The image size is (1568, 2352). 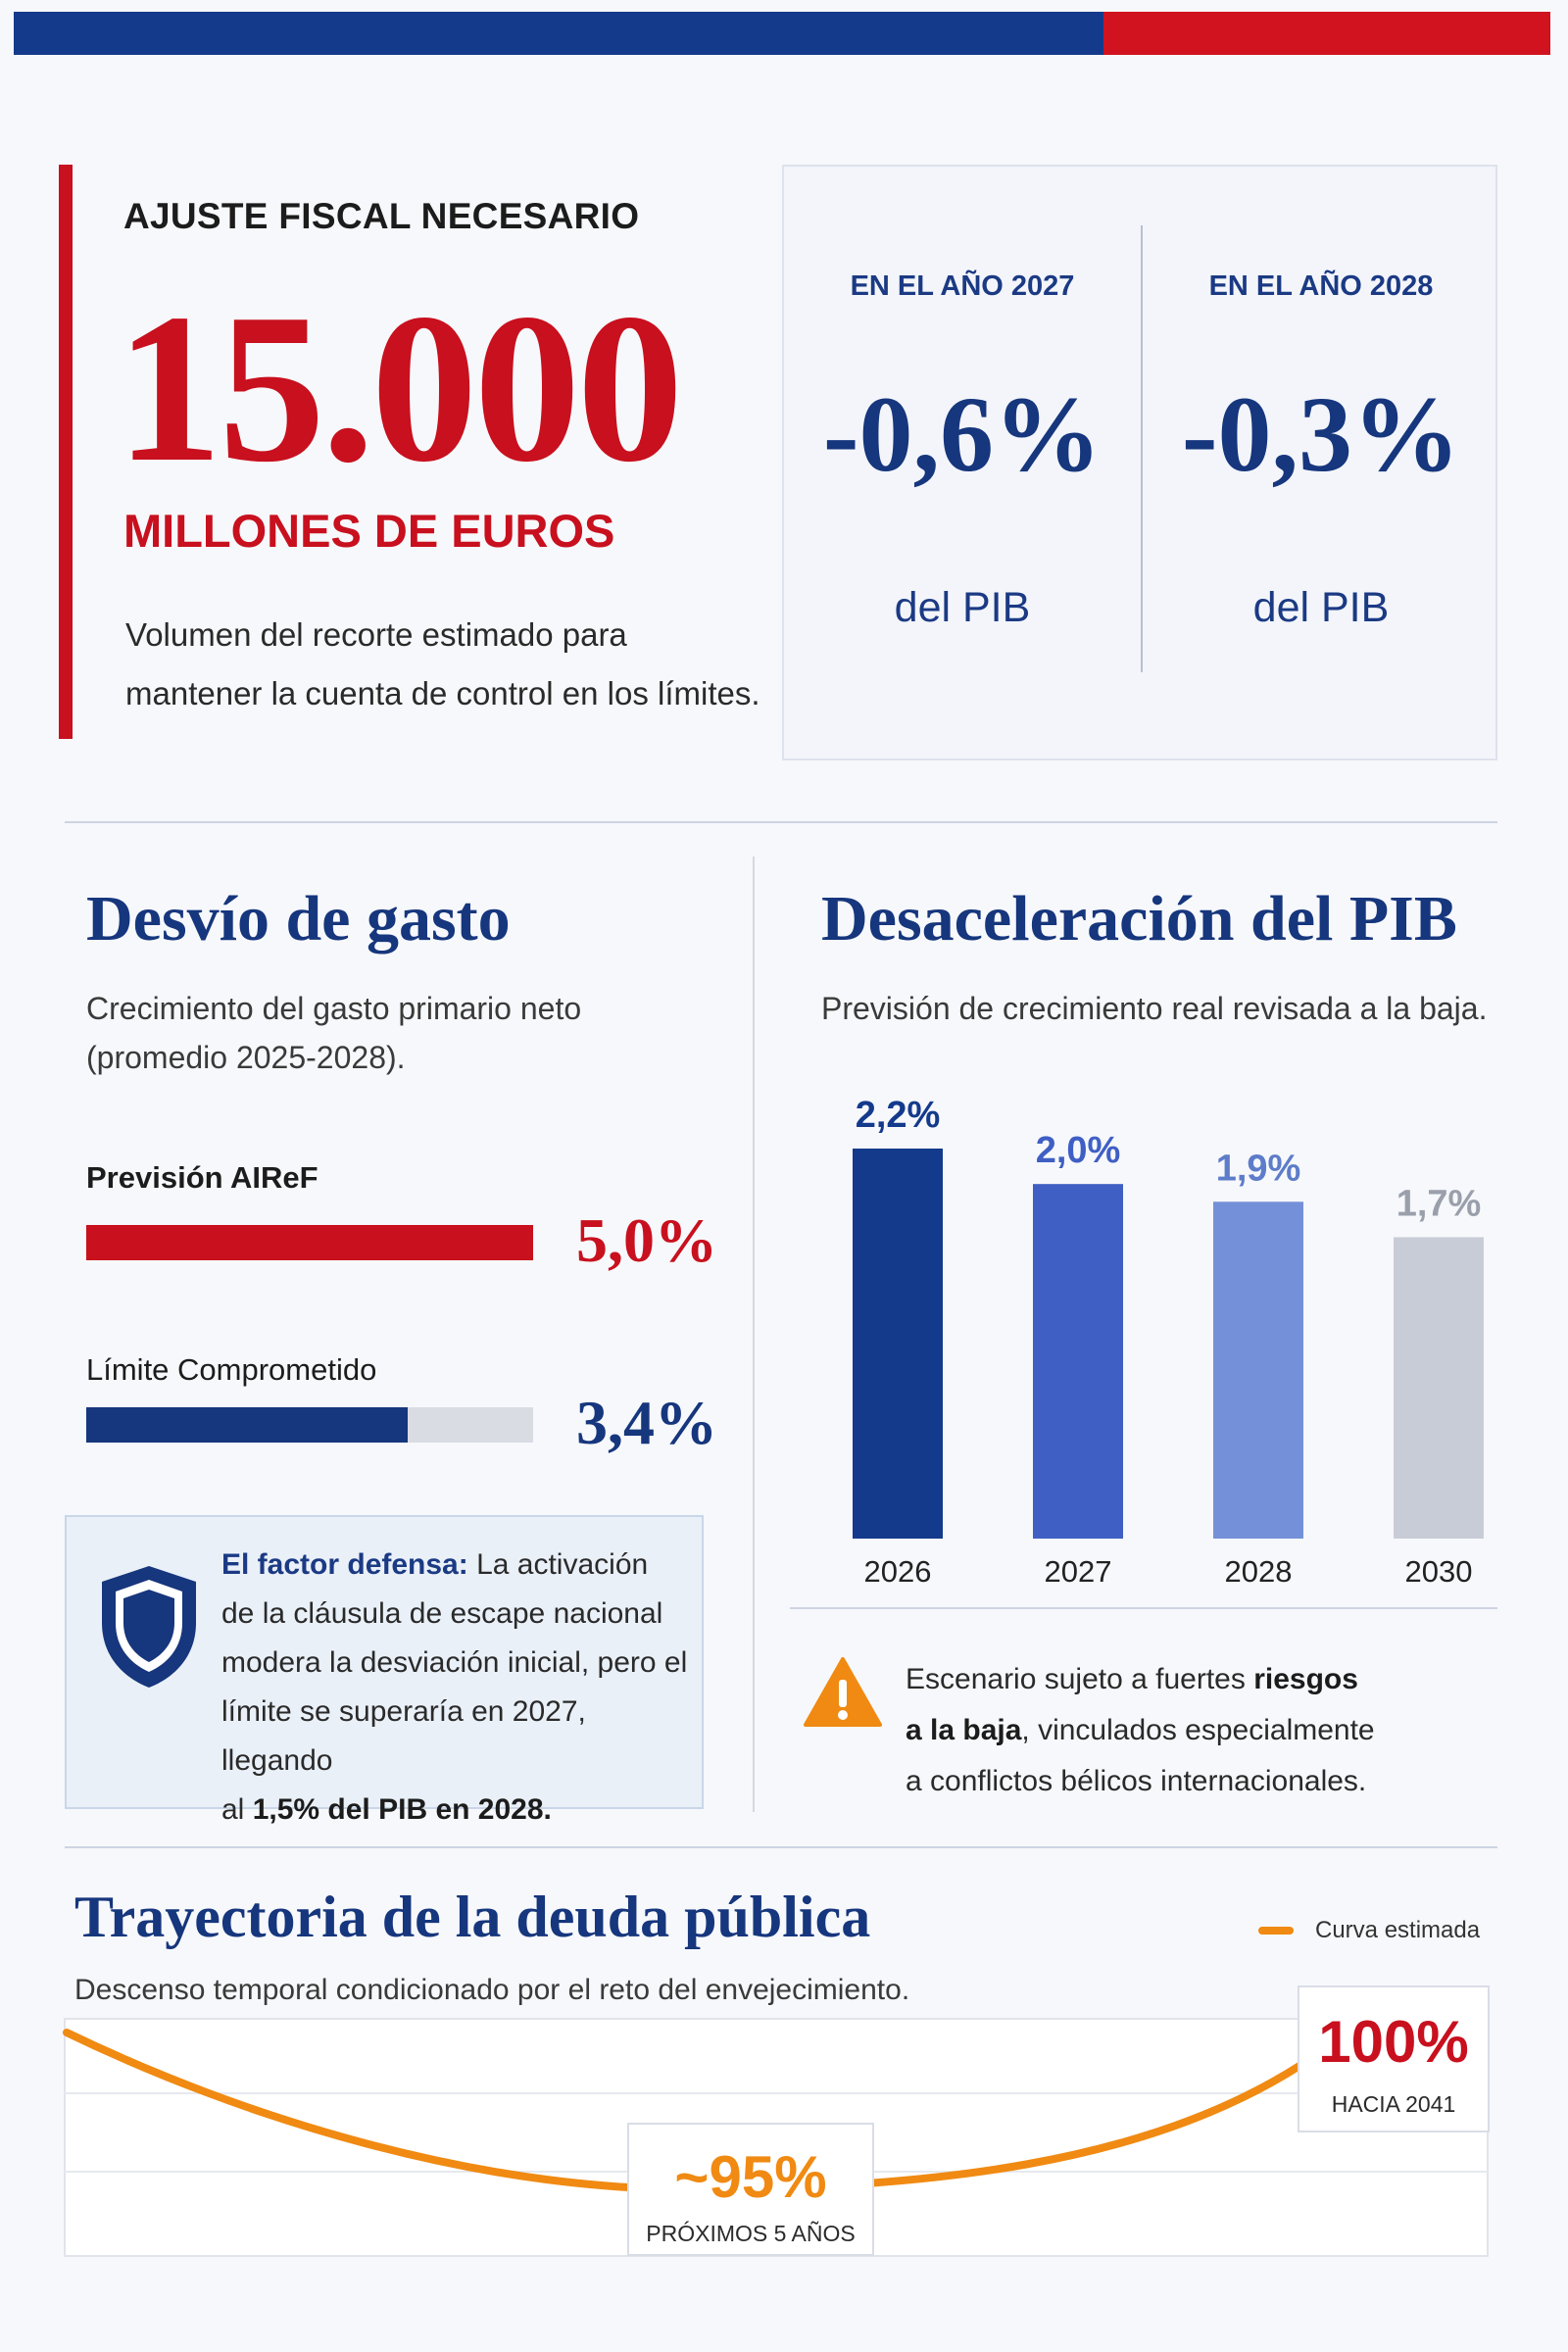 I want to click on debt-high-callout: 100% HACIA 2041, so click(x=1394, y=2058).